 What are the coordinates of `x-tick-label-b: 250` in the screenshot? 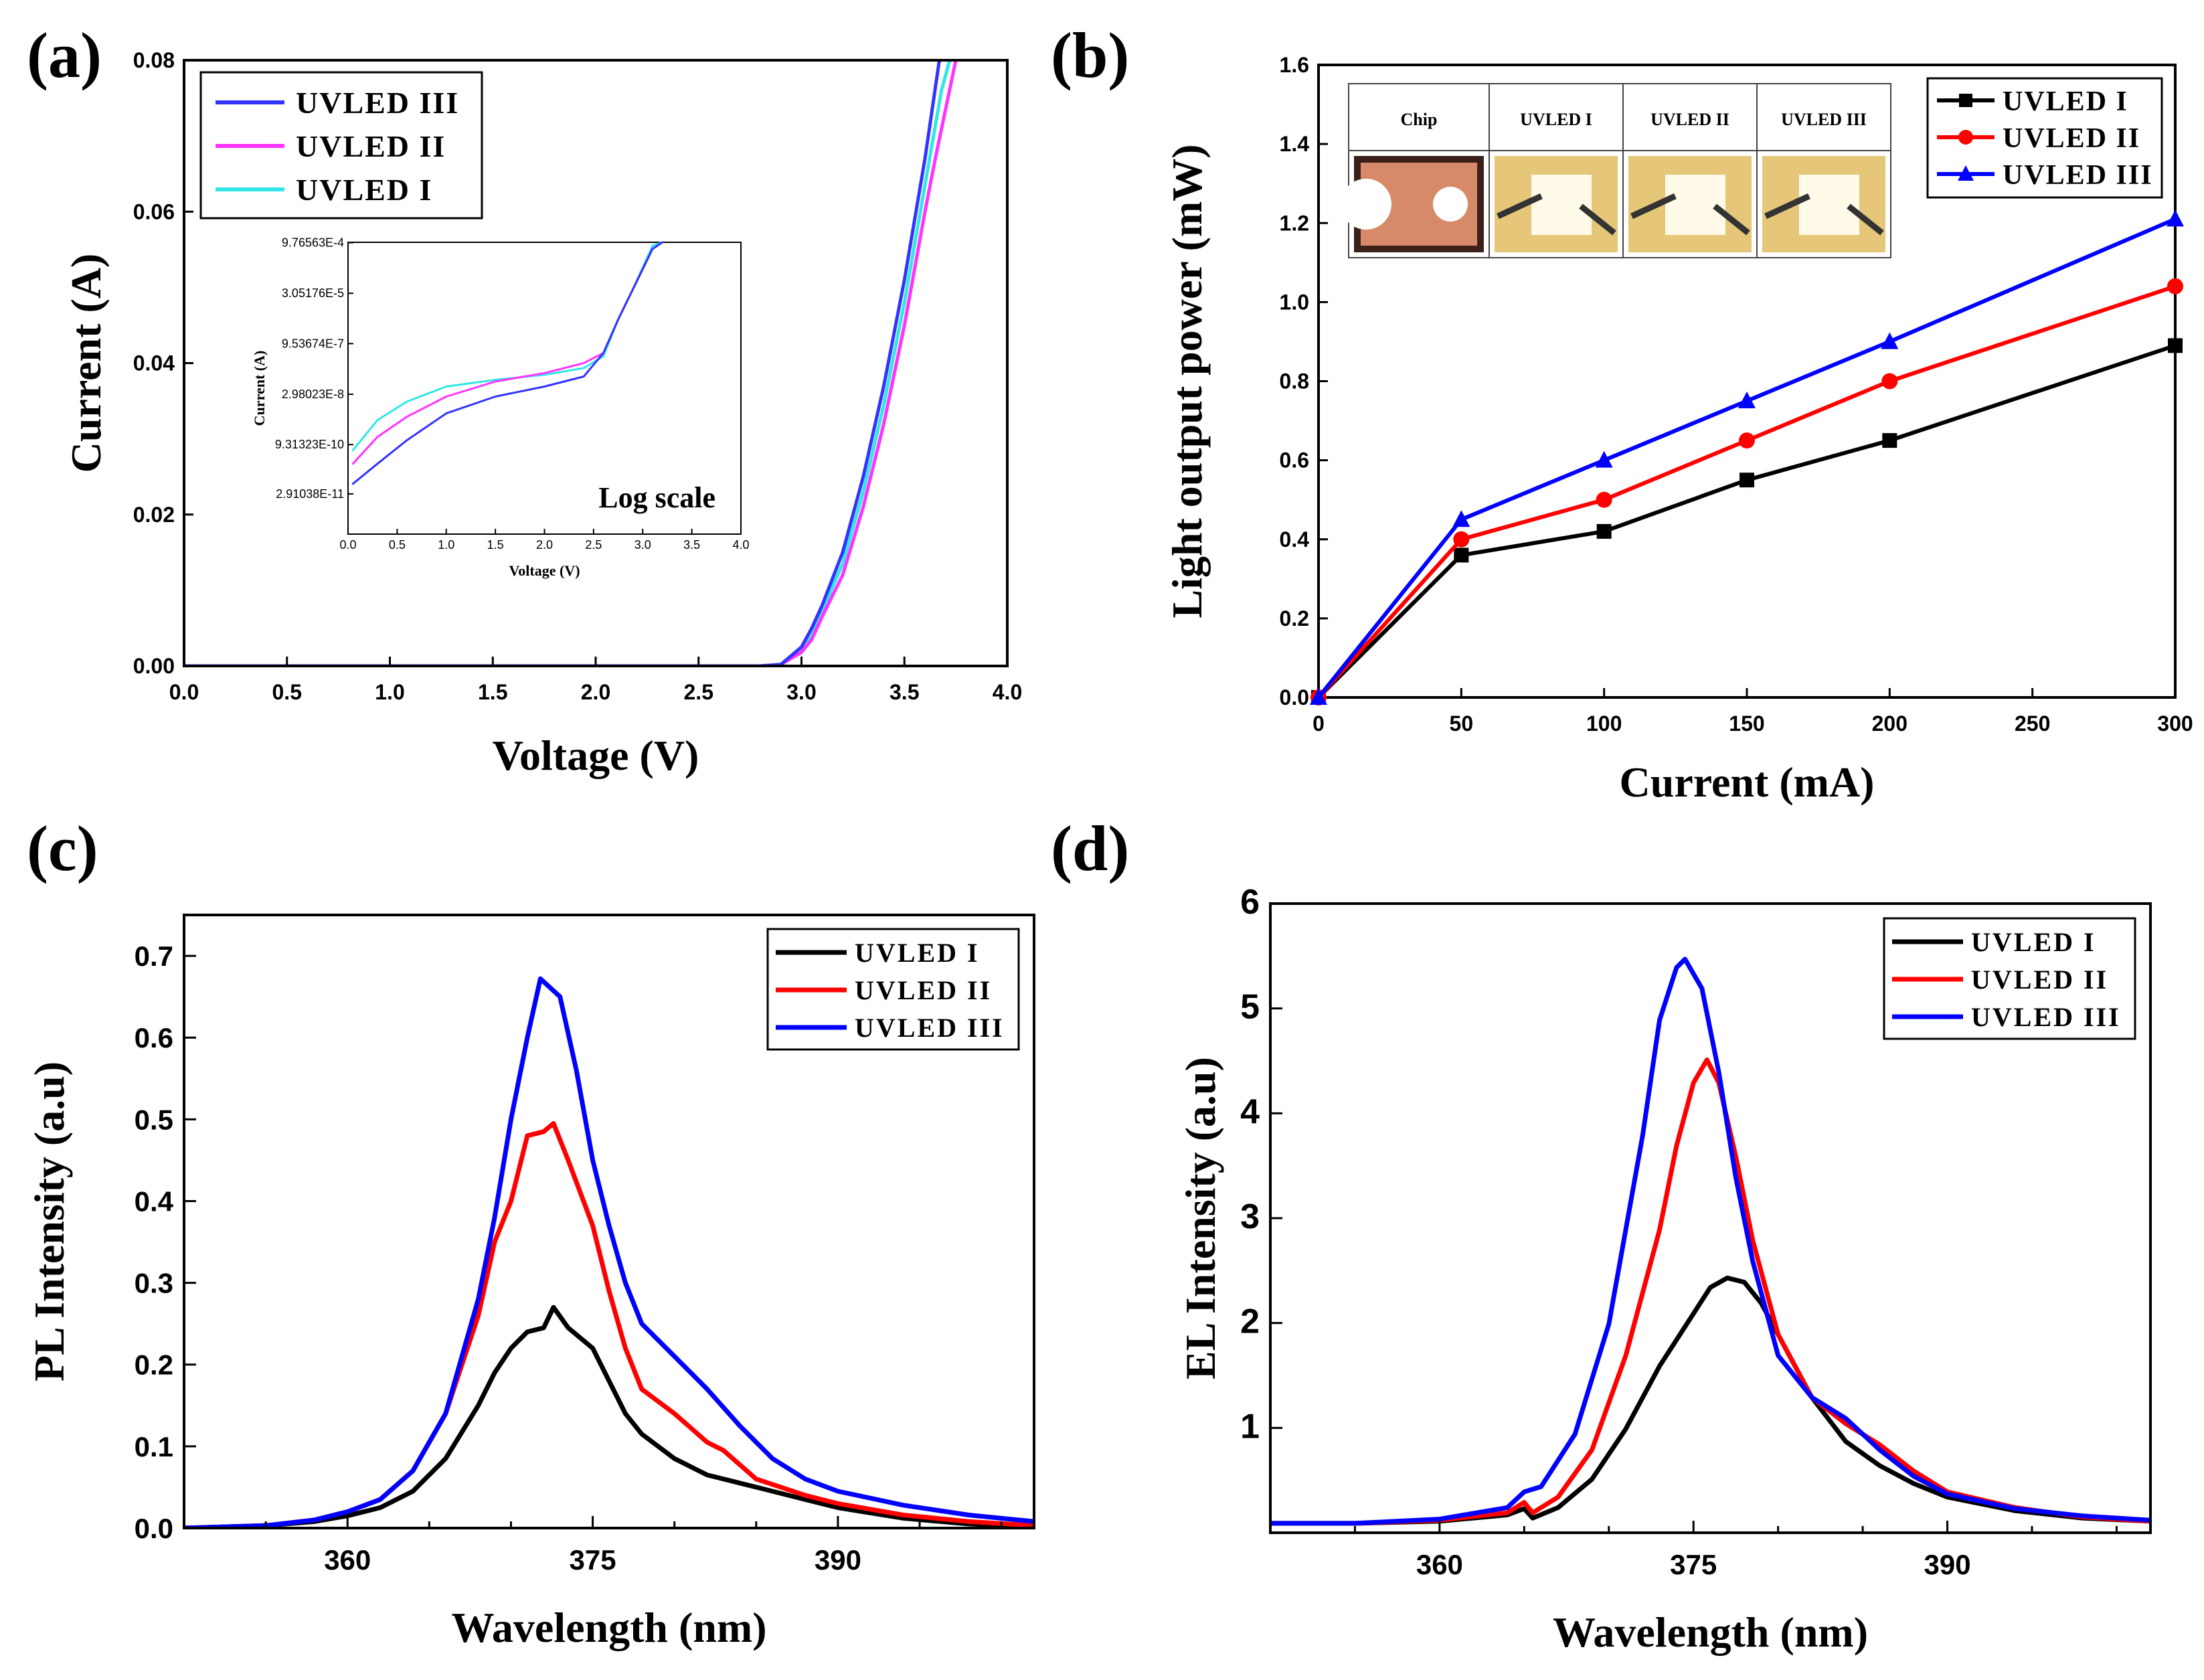 It's located at (2032, 723).